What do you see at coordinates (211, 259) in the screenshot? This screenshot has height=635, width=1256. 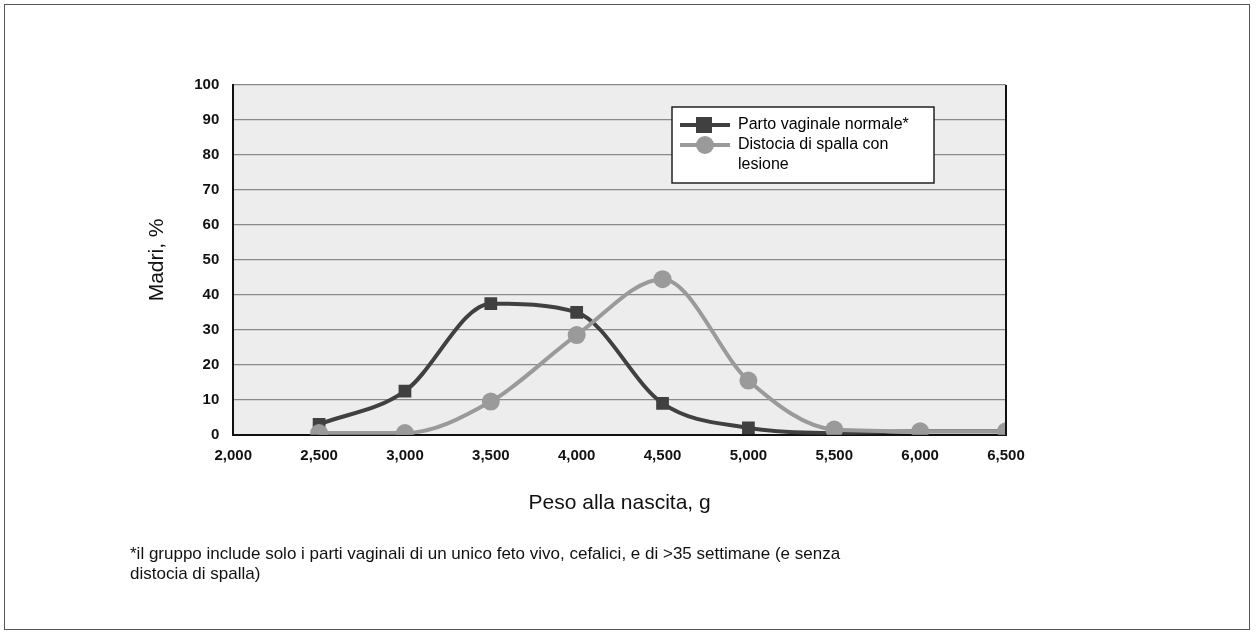 I see `y-tick-label: 50` at bounding box center [211, 259].